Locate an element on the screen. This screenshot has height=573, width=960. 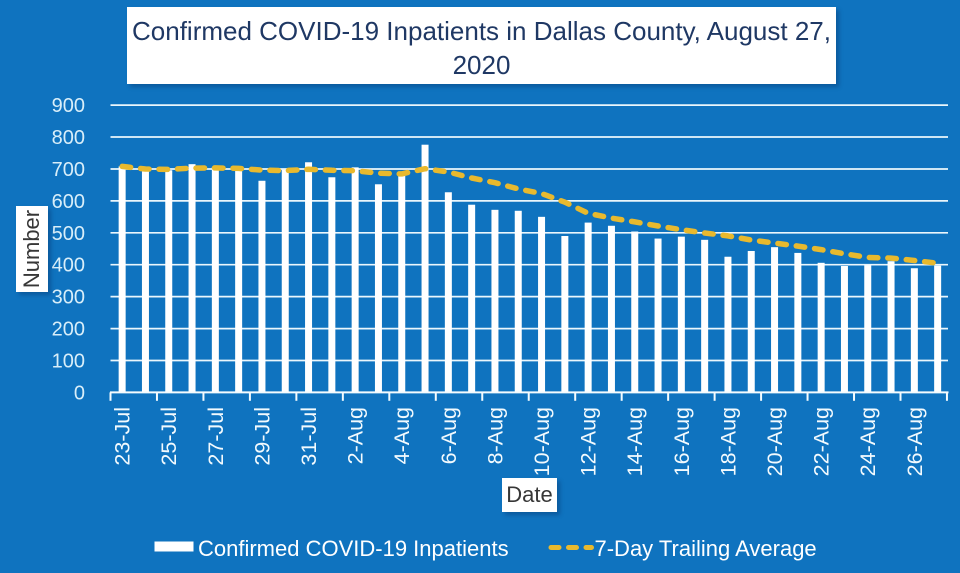
svg-text: 29-Jul is located at coordinates (263, 436).